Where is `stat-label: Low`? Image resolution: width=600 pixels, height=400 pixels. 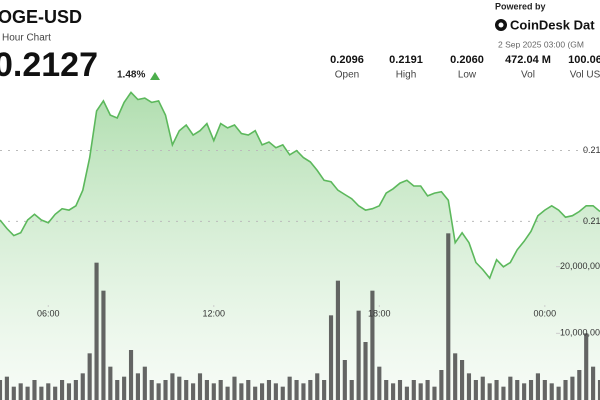 stat-label: Low is located at coordinates (467, 75).